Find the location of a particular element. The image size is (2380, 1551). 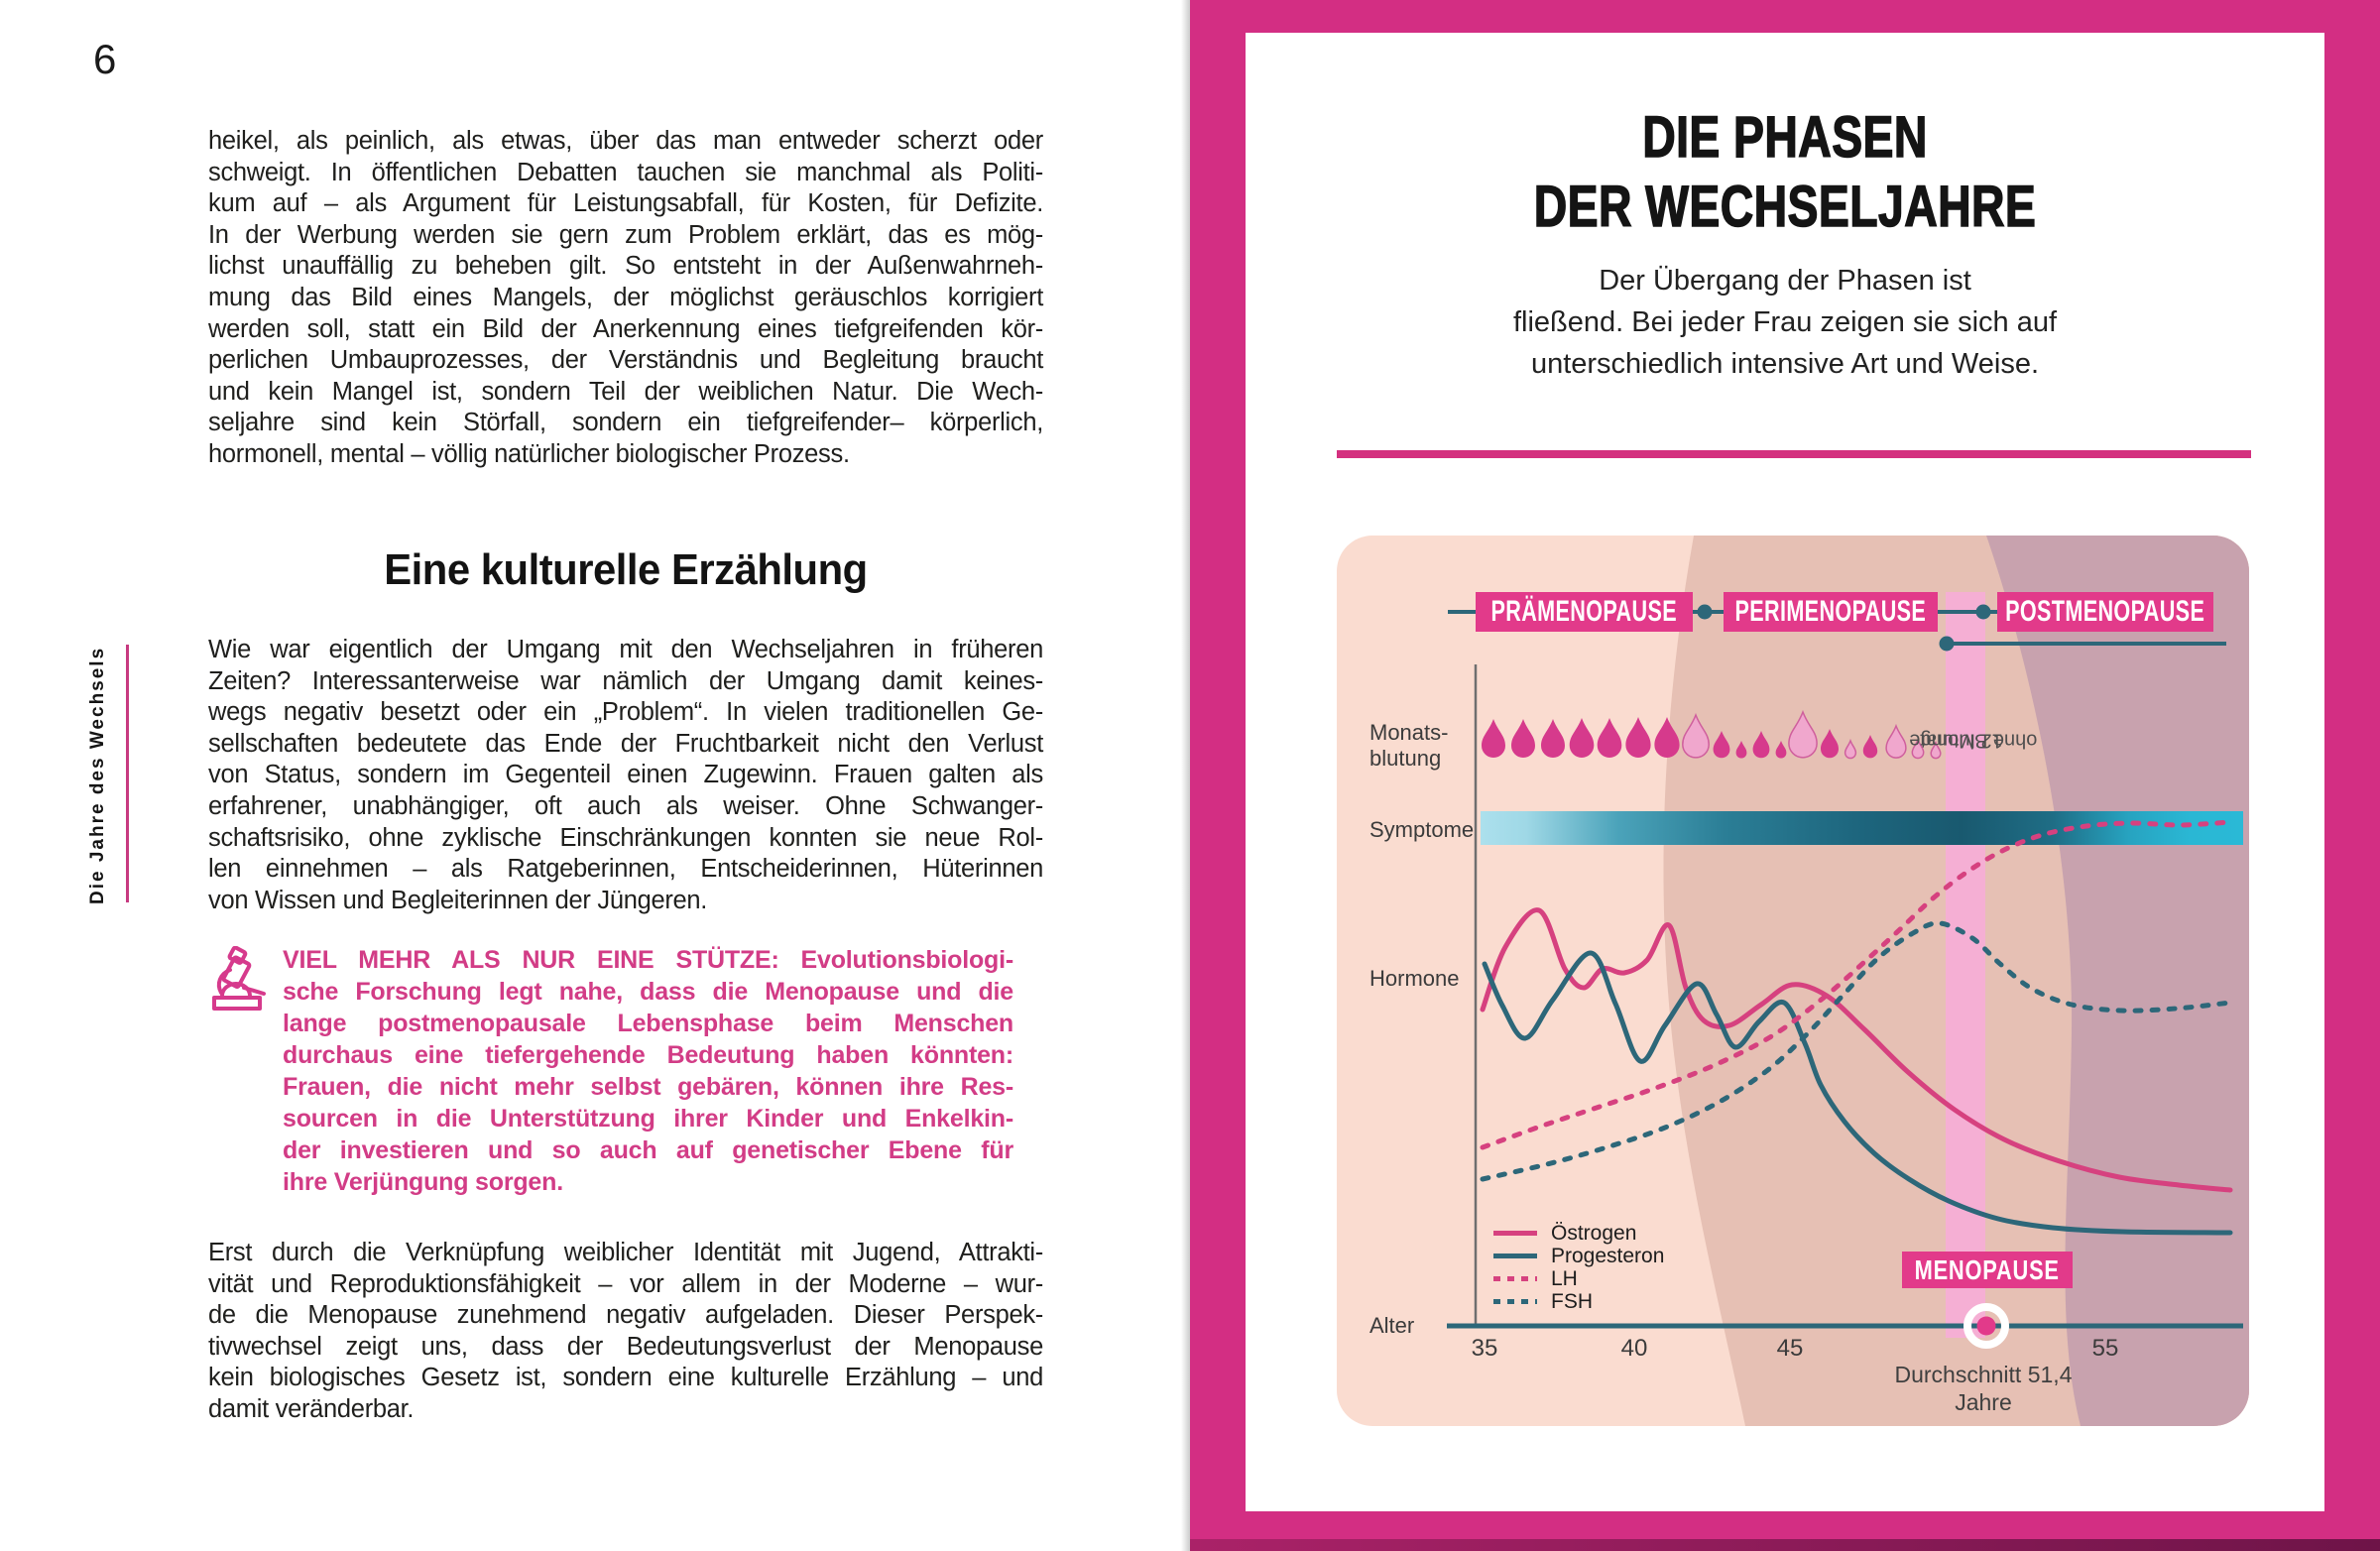

legend-label: FSH is located at coordinates (1572, 1301).